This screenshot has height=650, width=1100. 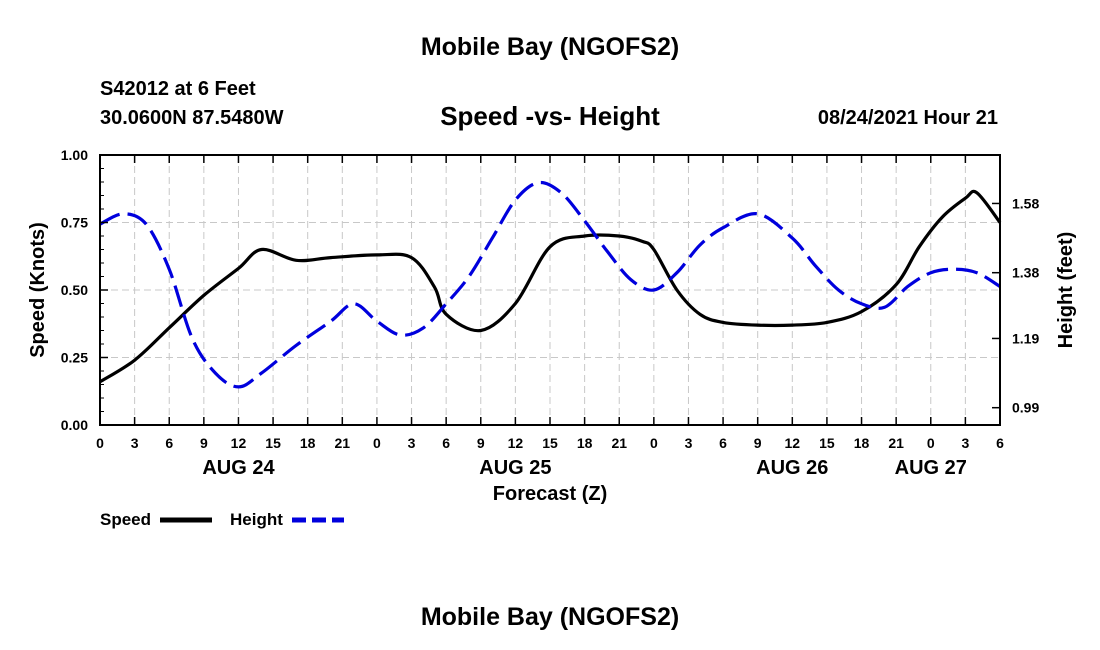 I want to click on y-tick-label-left: 0.00, so click(x=74, y=425).